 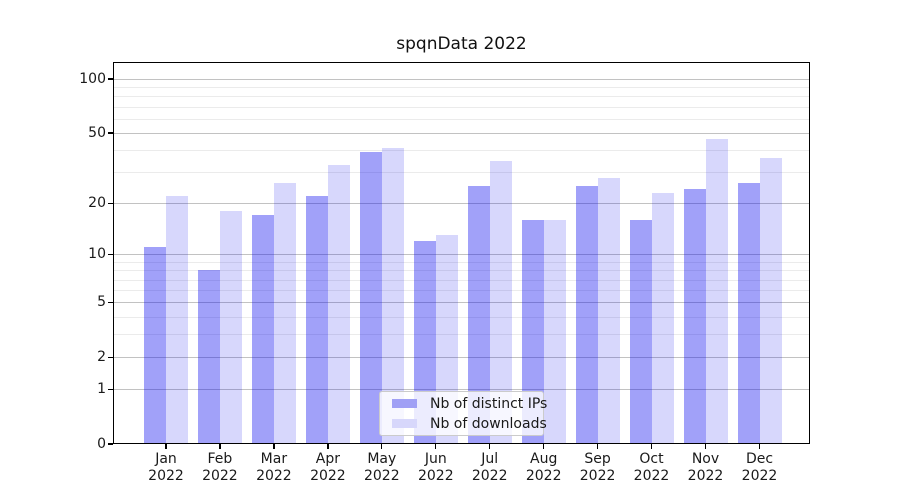 What do you see at coordinates (328, 446) in the screenshot?
I see `x-tick-apr` at bounding box center [328, 446].